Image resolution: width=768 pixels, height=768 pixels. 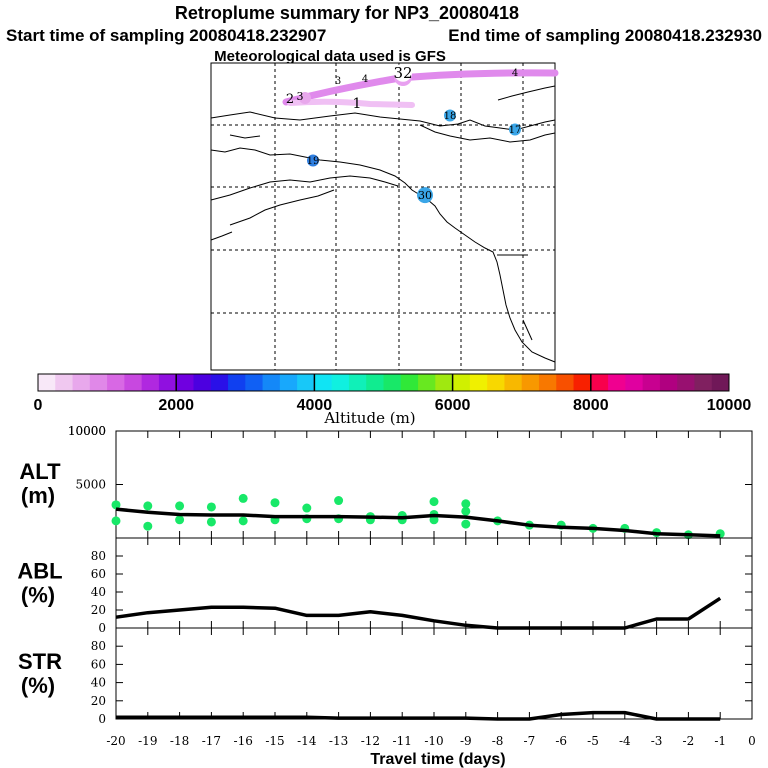 What do you see at coordinates (243, 741) in the screenshot?
I see `x-tick-label: -16` at bounding box center [243, 741].